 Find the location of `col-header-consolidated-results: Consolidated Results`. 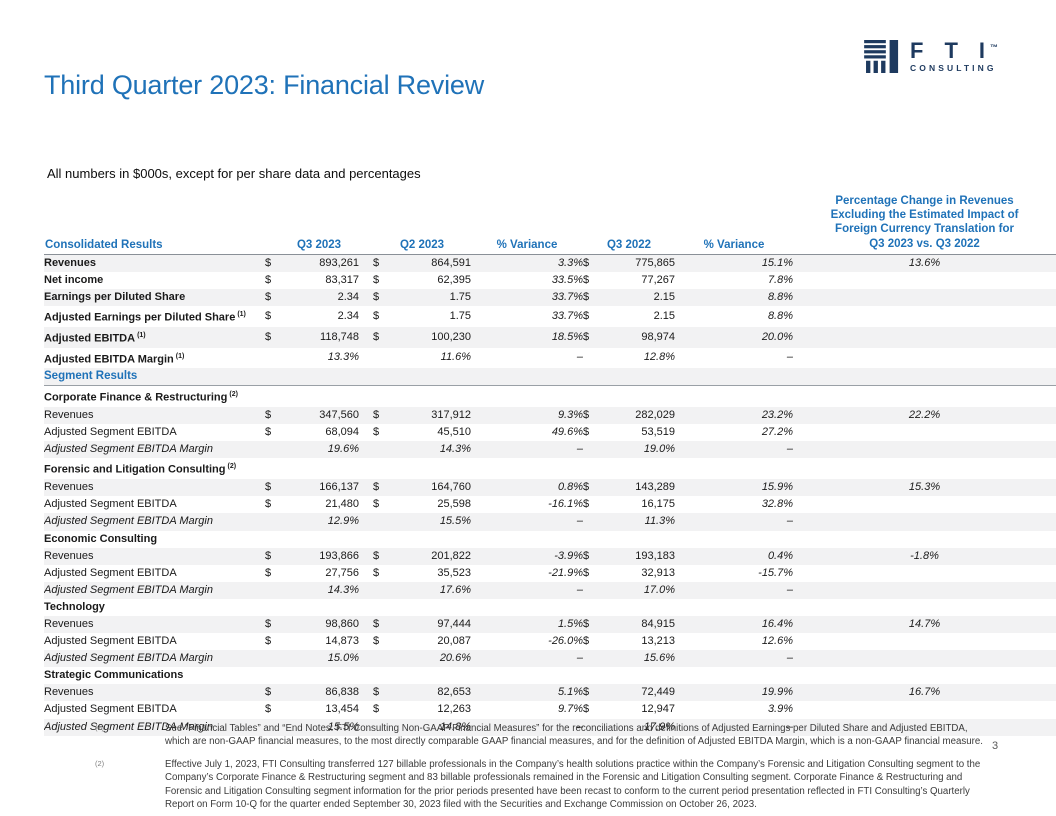

col-header-consolidated-results: Consolidated Results is located at coordinates (154, 224).